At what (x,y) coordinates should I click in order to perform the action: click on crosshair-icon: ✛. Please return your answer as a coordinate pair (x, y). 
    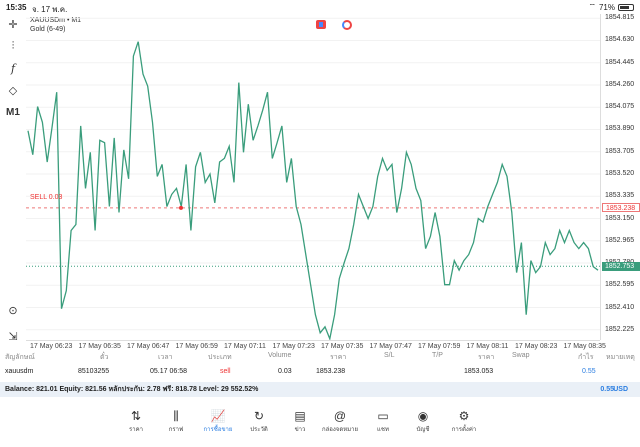
    Looking at the image, I should click on (13, 24).